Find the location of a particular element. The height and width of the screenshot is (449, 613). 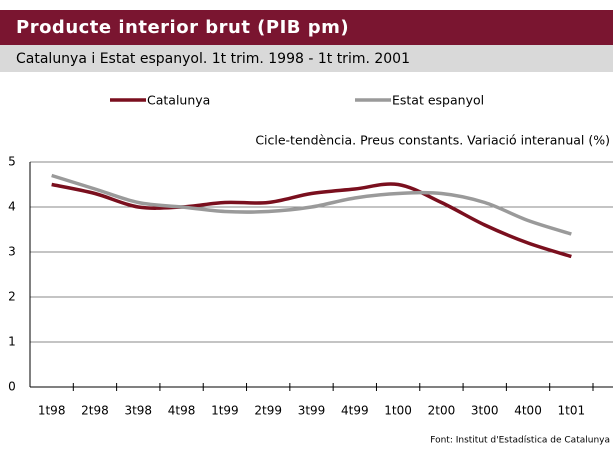

title-band is located at coordinates (306, 27).